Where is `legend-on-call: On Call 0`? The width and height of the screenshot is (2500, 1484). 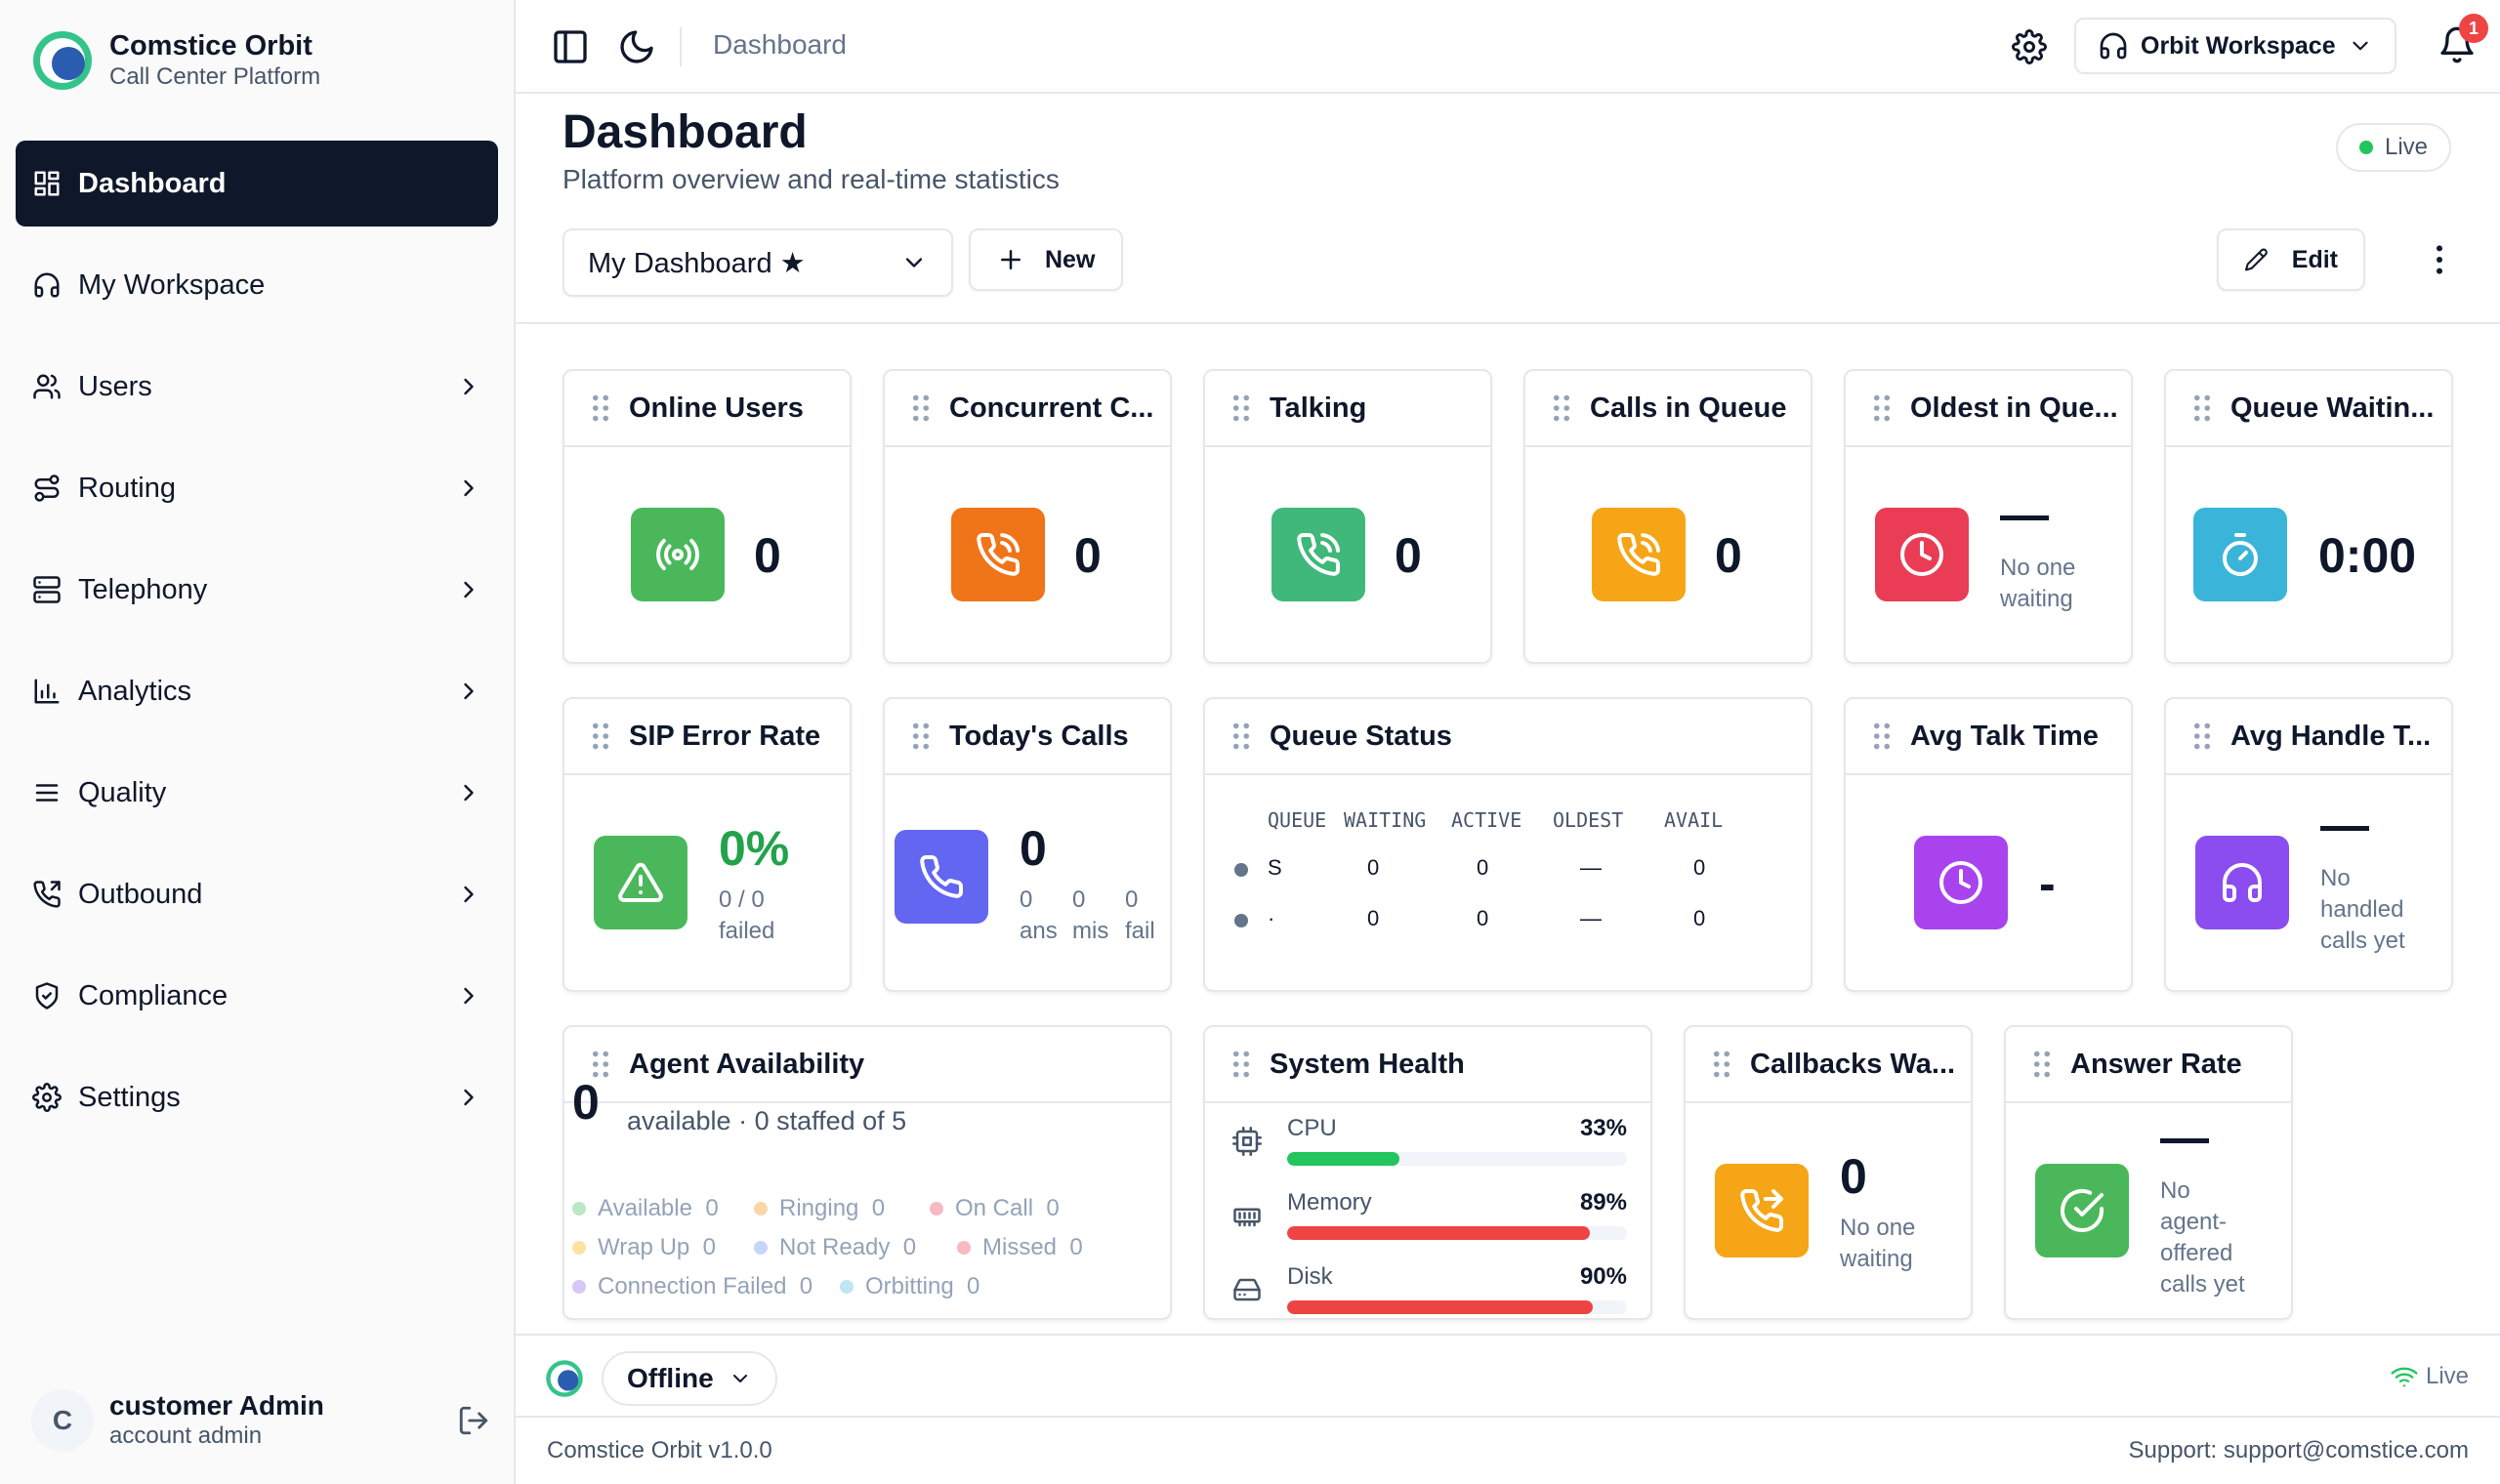 legend-on-call: On Call 0 is located at coordinates (995, 1208).